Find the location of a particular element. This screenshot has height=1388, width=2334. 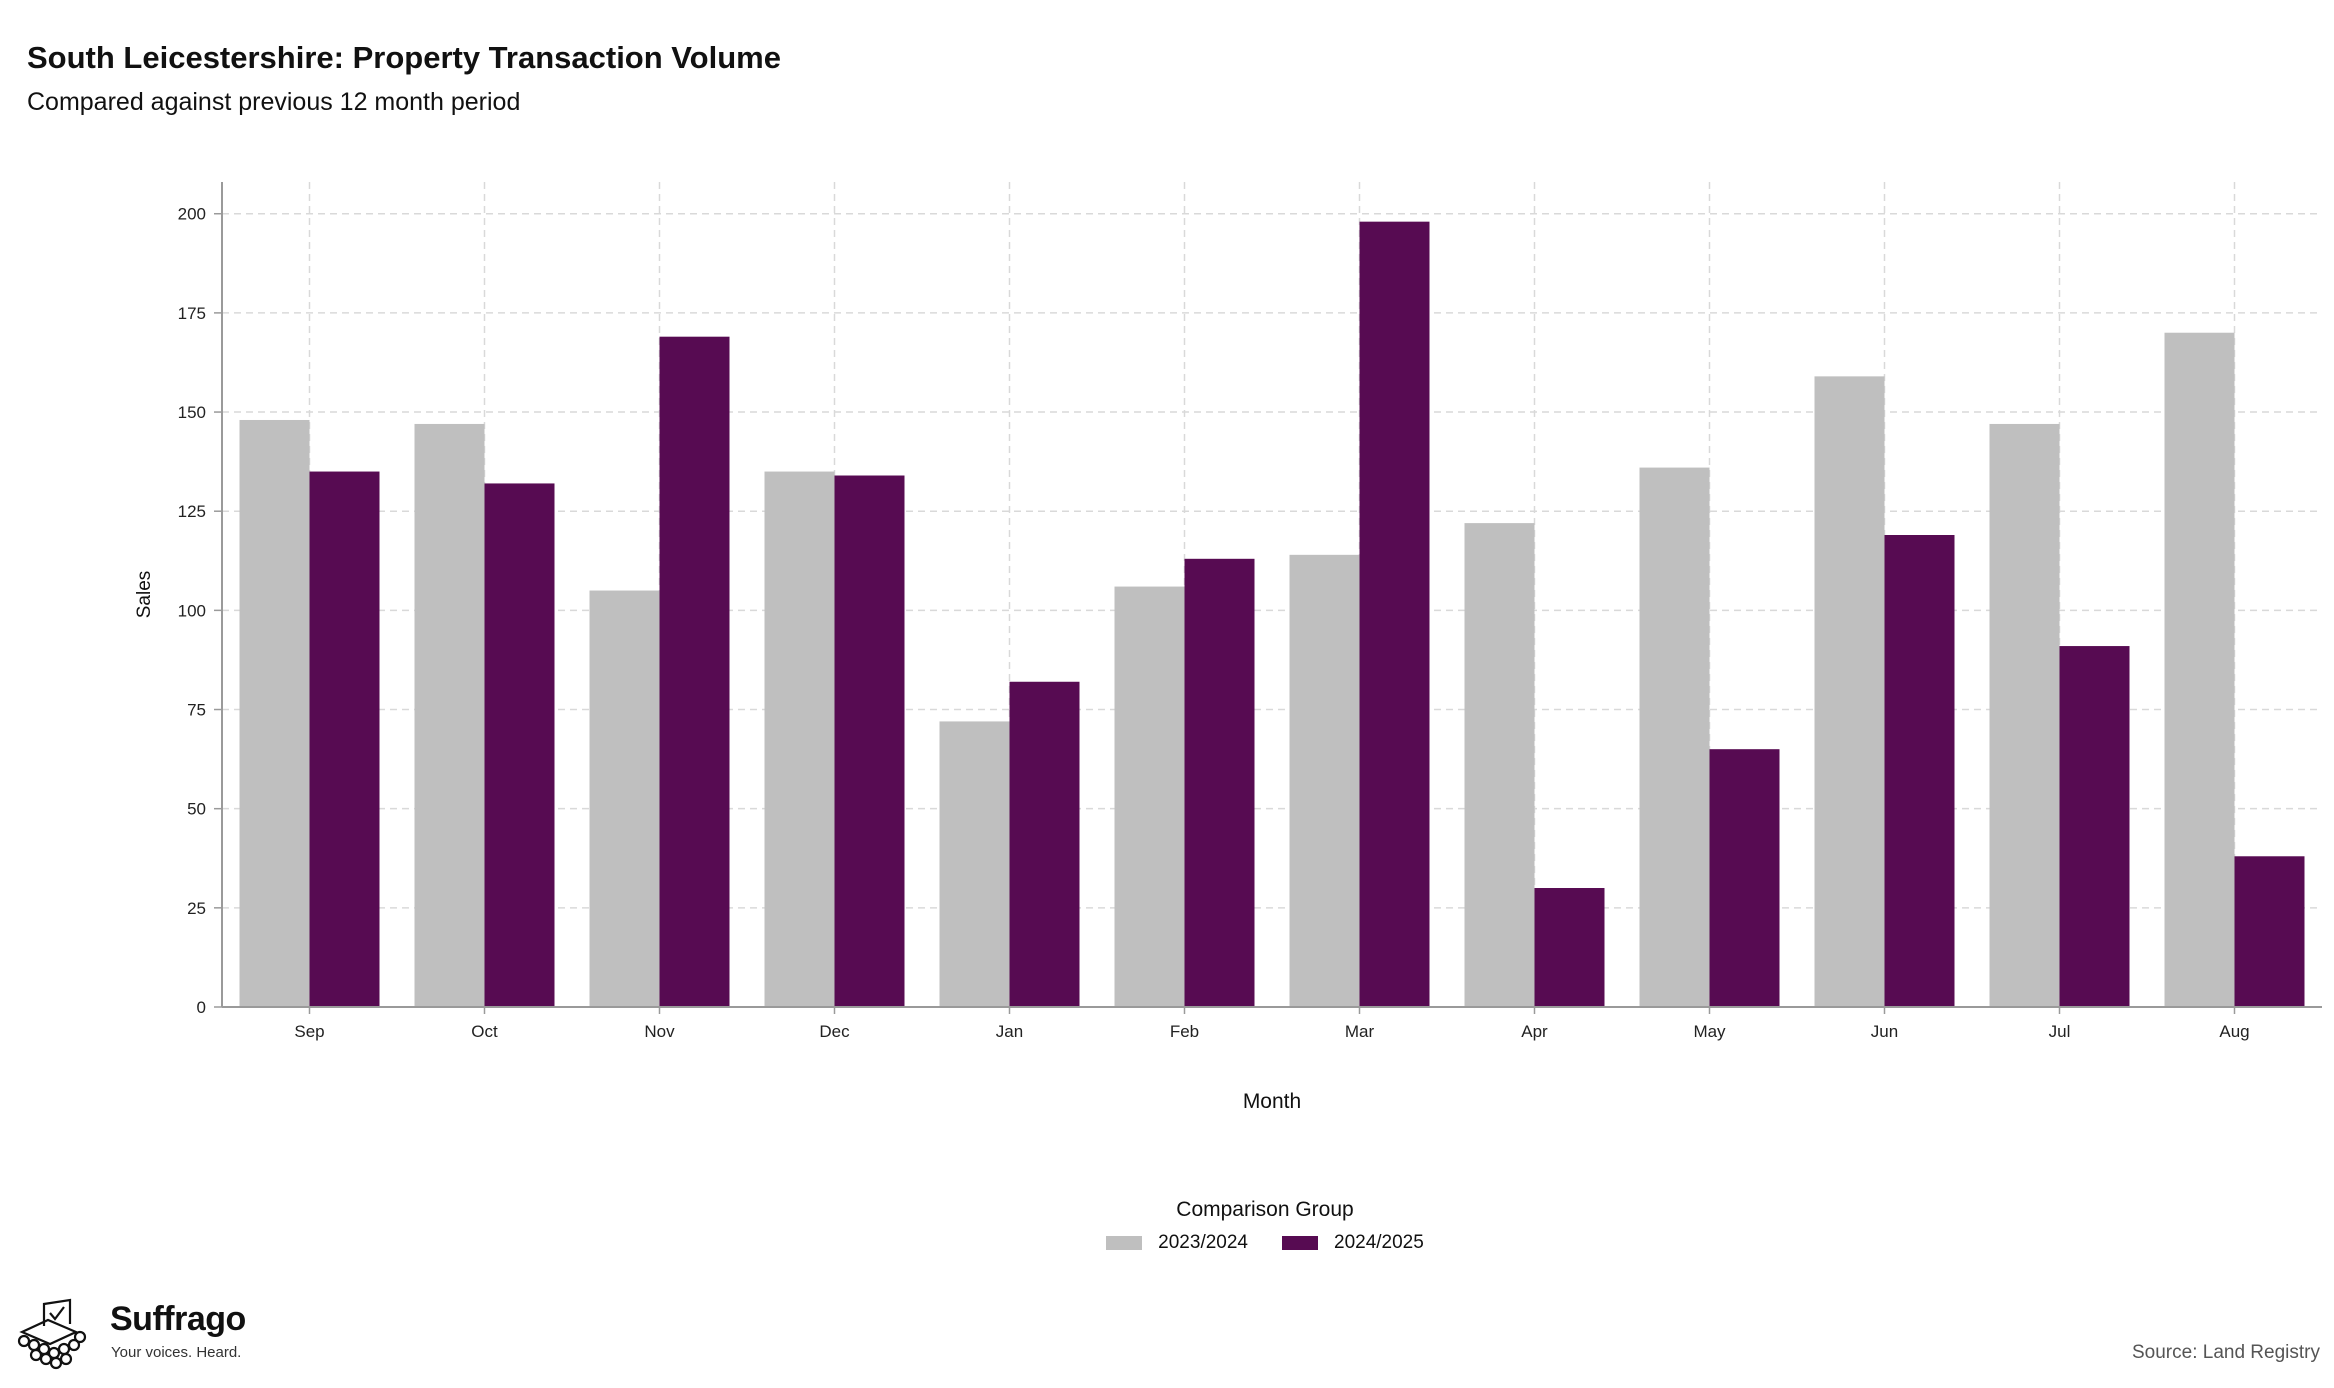

legend-label: 2023/2024 is located at coordinates (1203, 1242).